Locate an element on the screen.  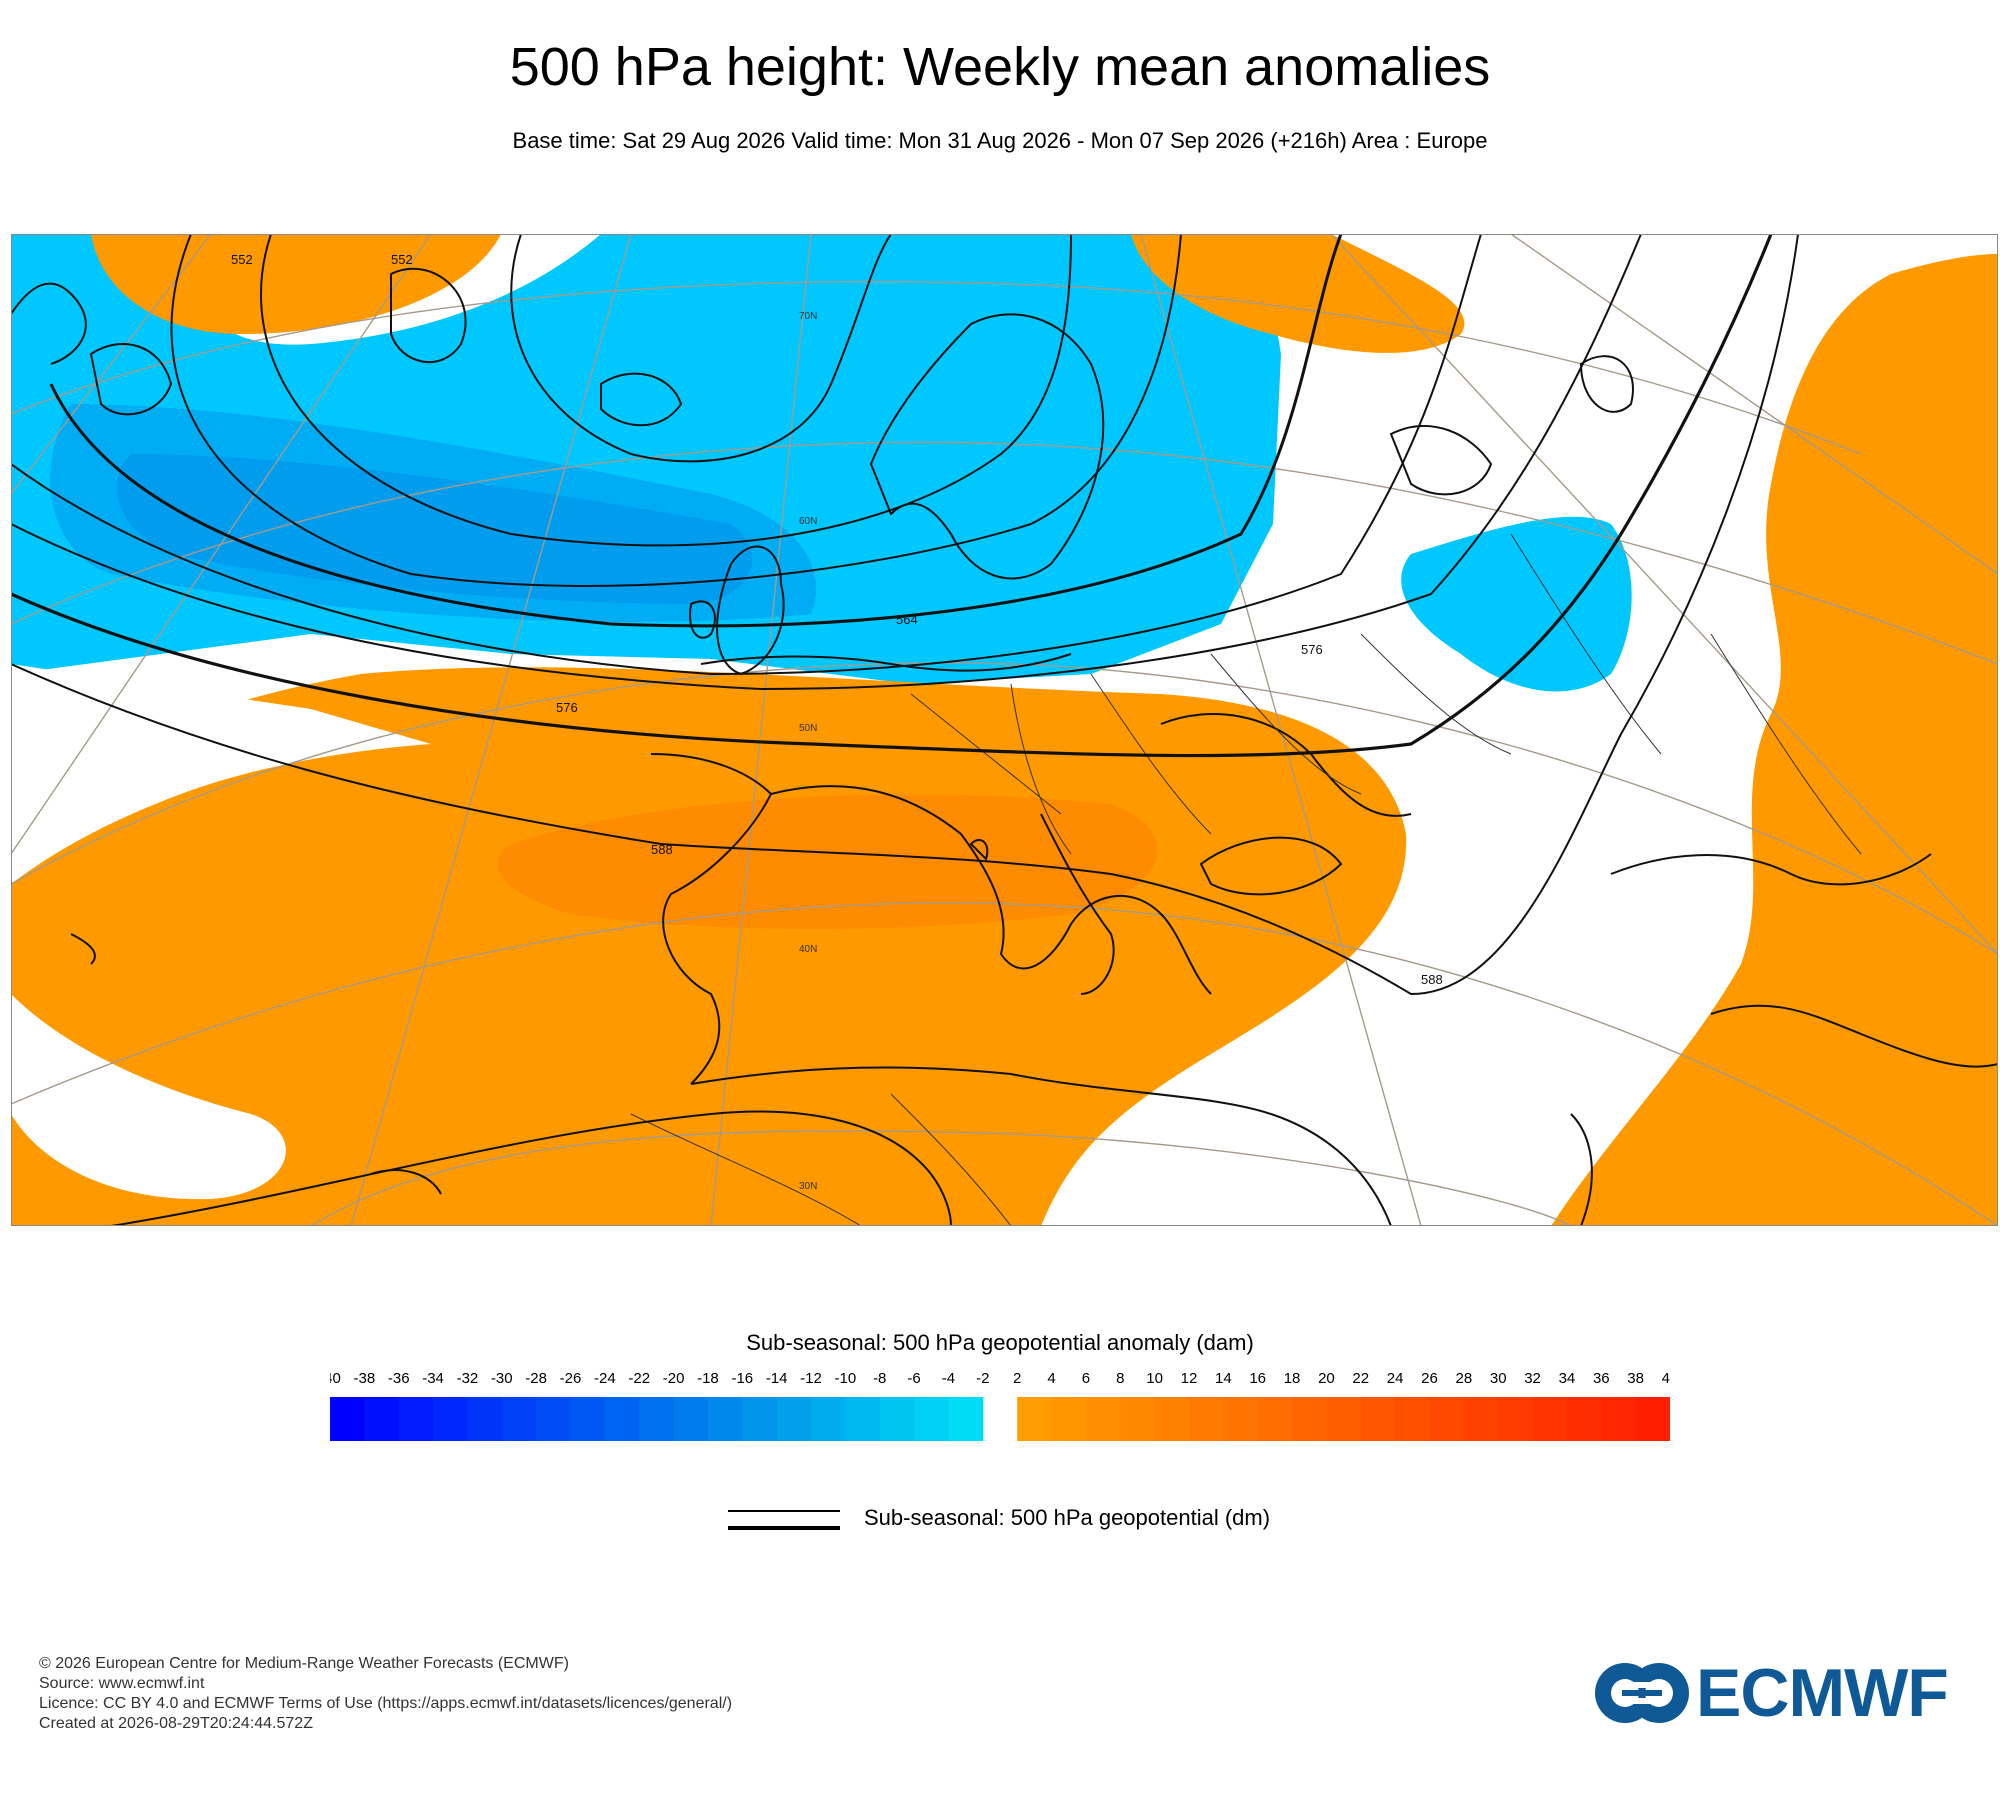
colorbar-tick-label: 20 is located at coordinates (1326, 1378).